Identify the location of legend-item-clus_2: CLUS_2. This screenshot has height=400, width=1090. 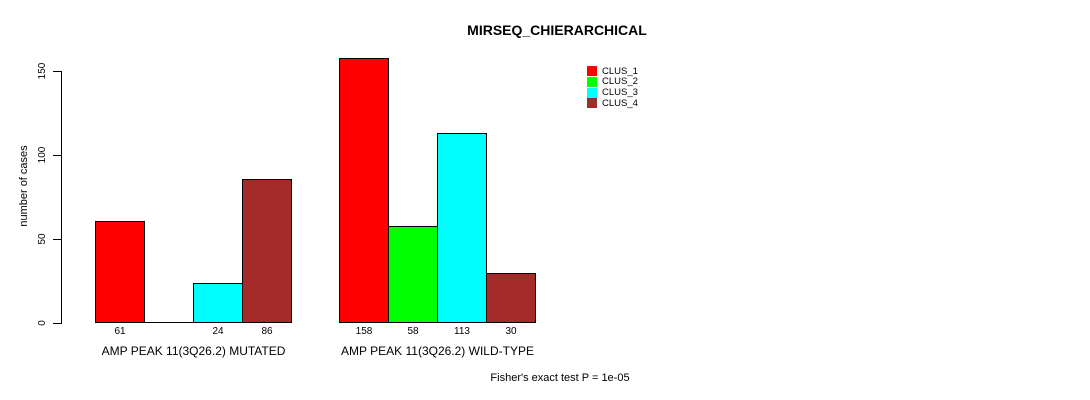
(612, 82).